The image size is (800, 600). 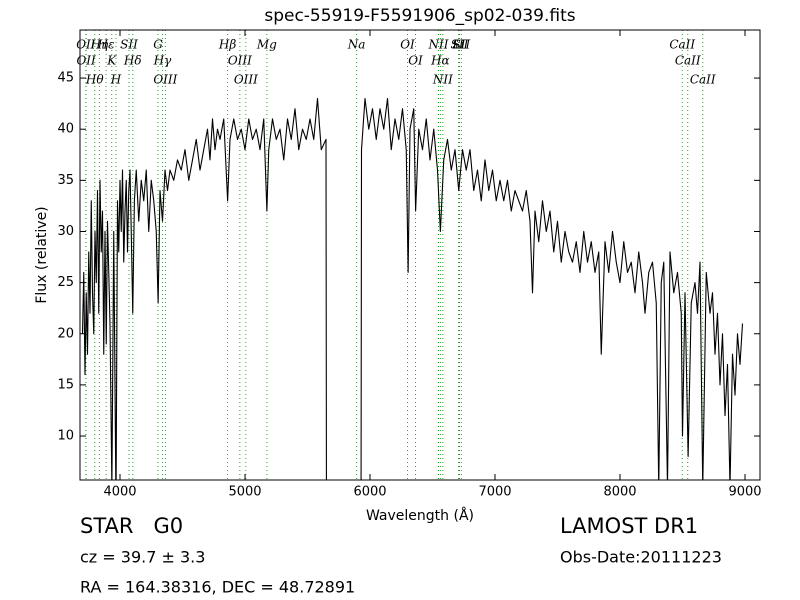 What do you see at coordinates (65, 333) in the screenshot?
I see `y-tick-label: 20` at bounding box center [65, 333].